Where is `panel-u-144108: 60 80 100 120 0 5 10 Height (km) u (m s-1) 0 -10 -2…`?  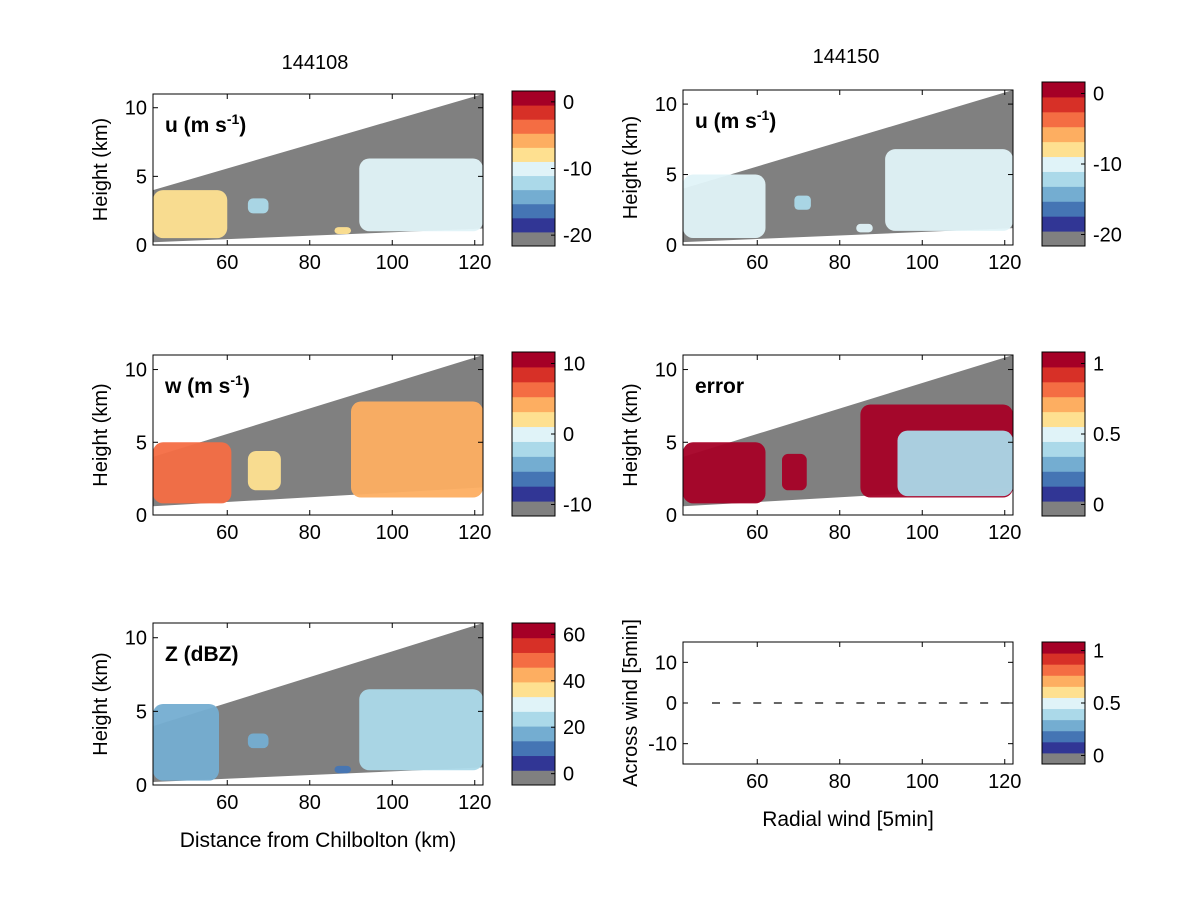
panel-u-144108: 60 80 100 120 0 5 10 Height (km) u (m s-1) 0 -10 -2… is located at coordinates (341, 182).